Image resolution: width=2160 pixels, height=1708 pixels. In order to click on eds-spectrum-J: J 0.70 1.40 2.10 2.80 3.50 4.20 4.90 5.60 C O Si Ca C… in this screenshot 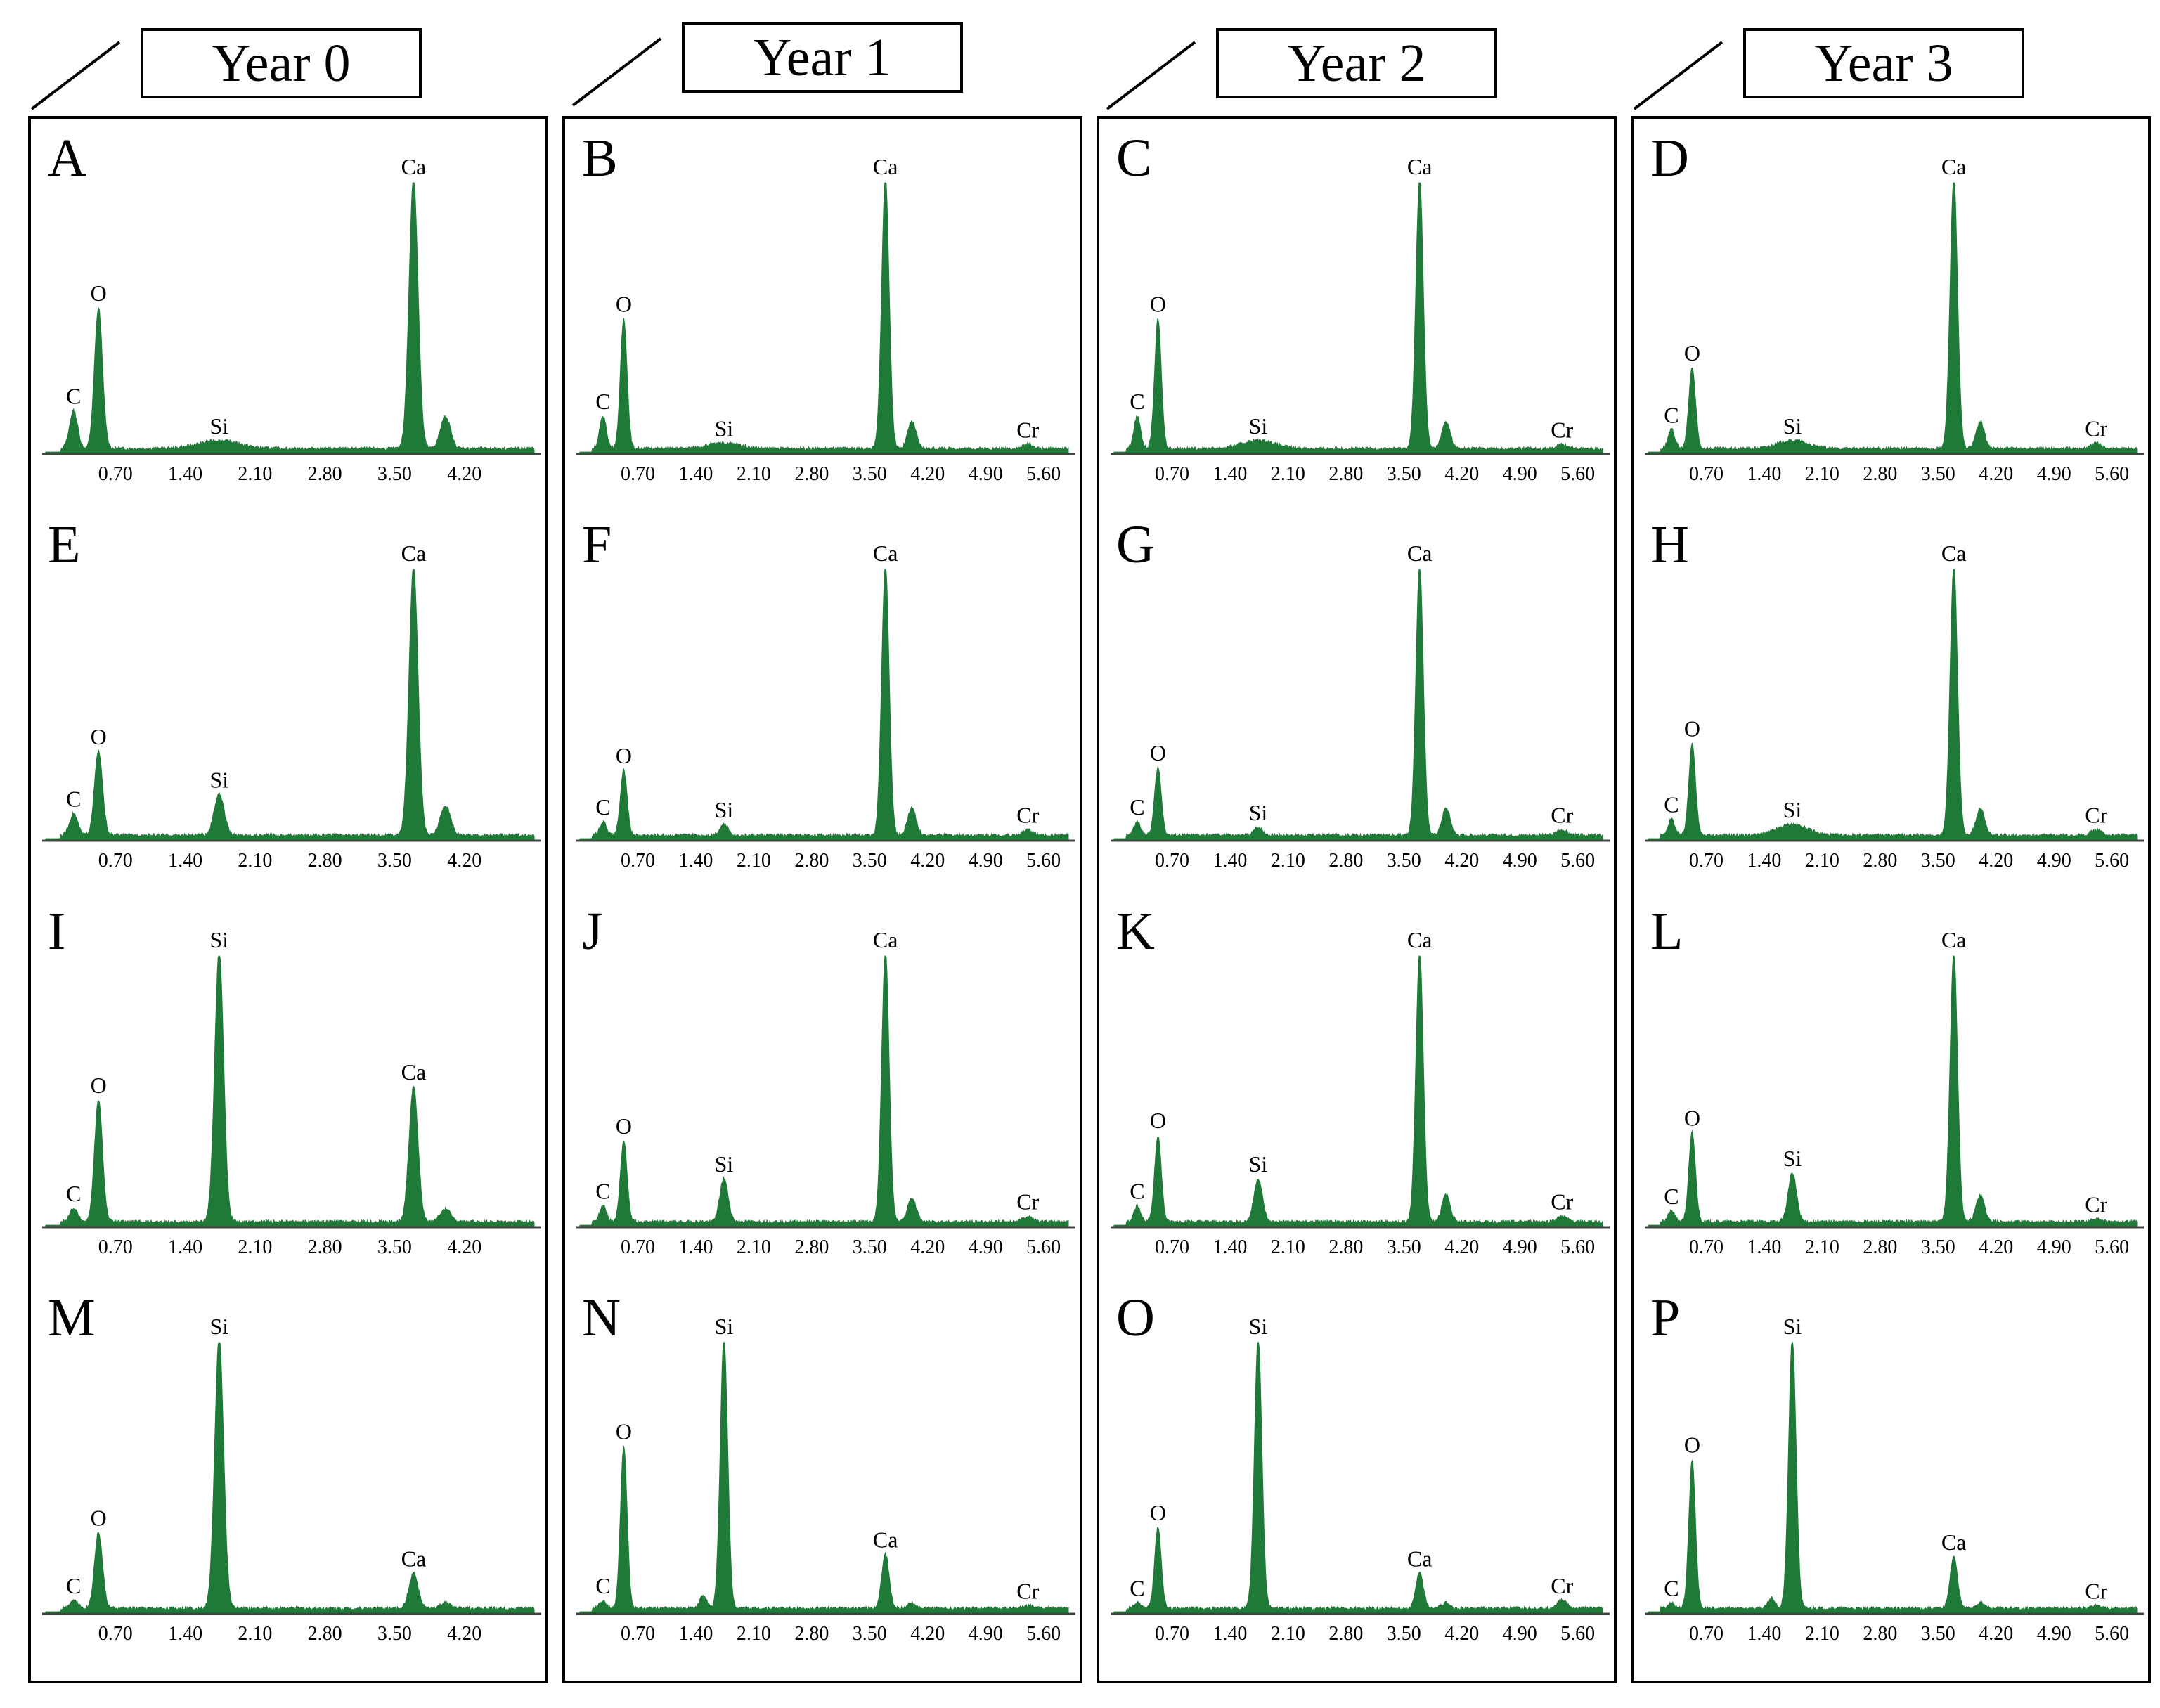, I will do `click(825, 1080)`.